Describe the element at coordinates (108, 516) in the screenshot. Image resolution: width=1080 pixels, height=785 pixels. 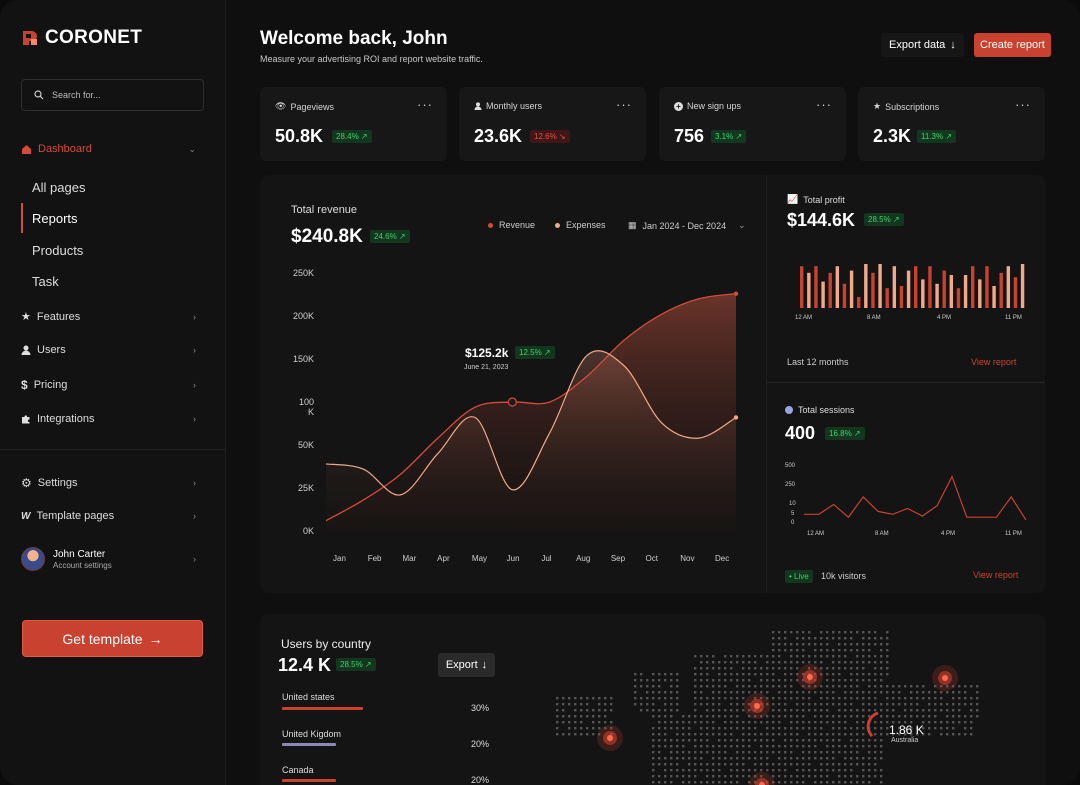
I see `nav-template-pages: W Template pages ›` at that location.